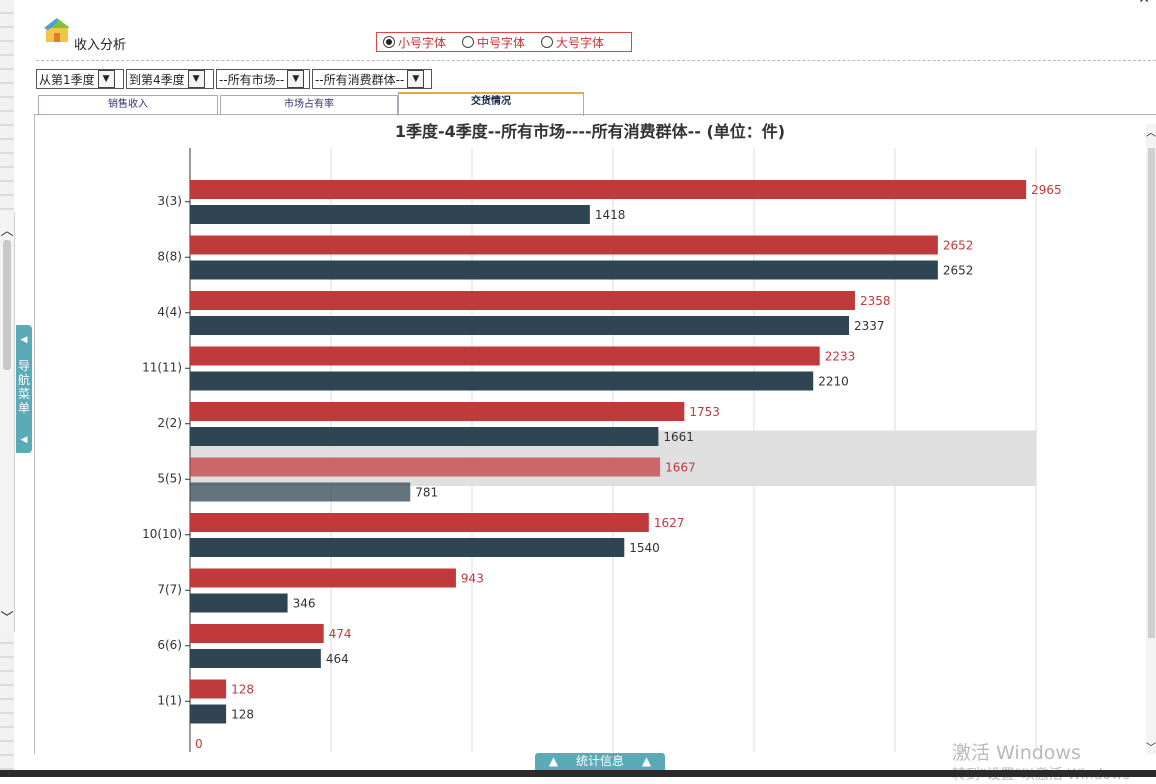 This screenshot has width=1156, height=784. I want to click on tab-market-share: 市场占有率, so click(309, 104).